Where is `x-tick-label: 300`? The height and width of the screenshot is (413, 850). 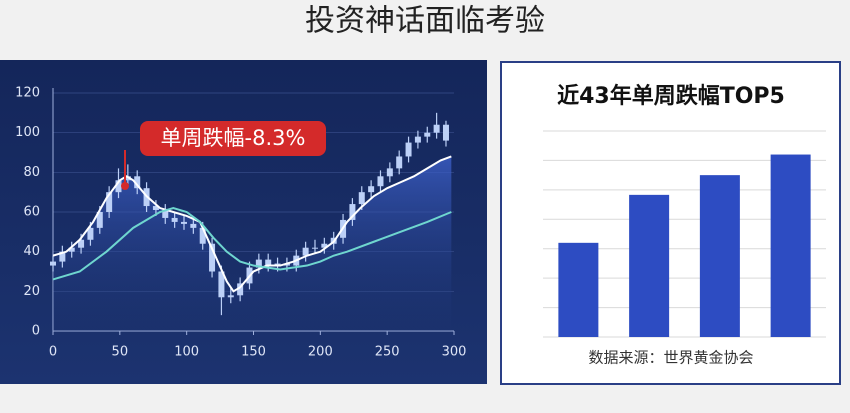 x-tick-label: 300 is located at coordinates (454, 352).